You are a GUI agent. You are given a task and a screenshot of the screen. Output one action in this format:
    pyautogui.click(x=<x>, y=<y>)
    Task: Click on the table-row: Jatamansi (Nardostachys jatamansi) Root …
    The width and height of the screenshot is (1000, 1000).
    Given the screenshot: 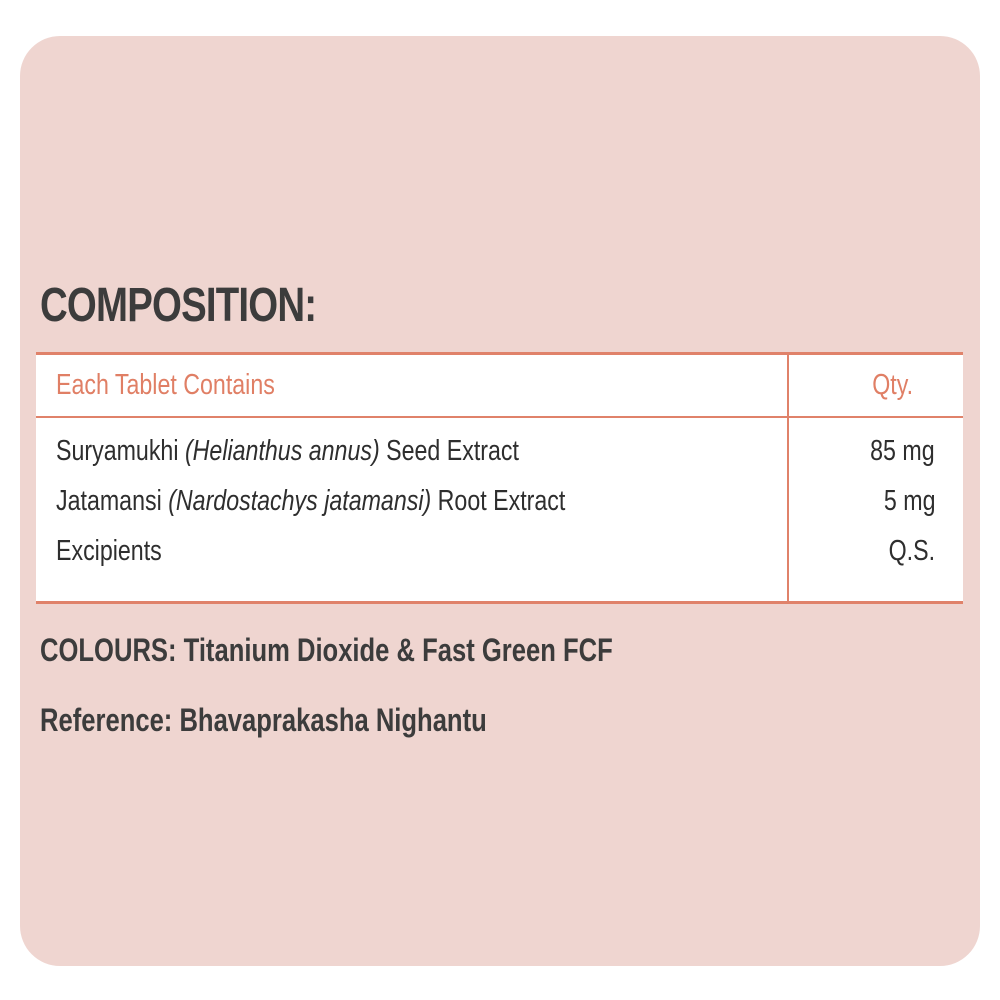 What is the action you would take?
    pyautogui.click(x=499, y=510)
    